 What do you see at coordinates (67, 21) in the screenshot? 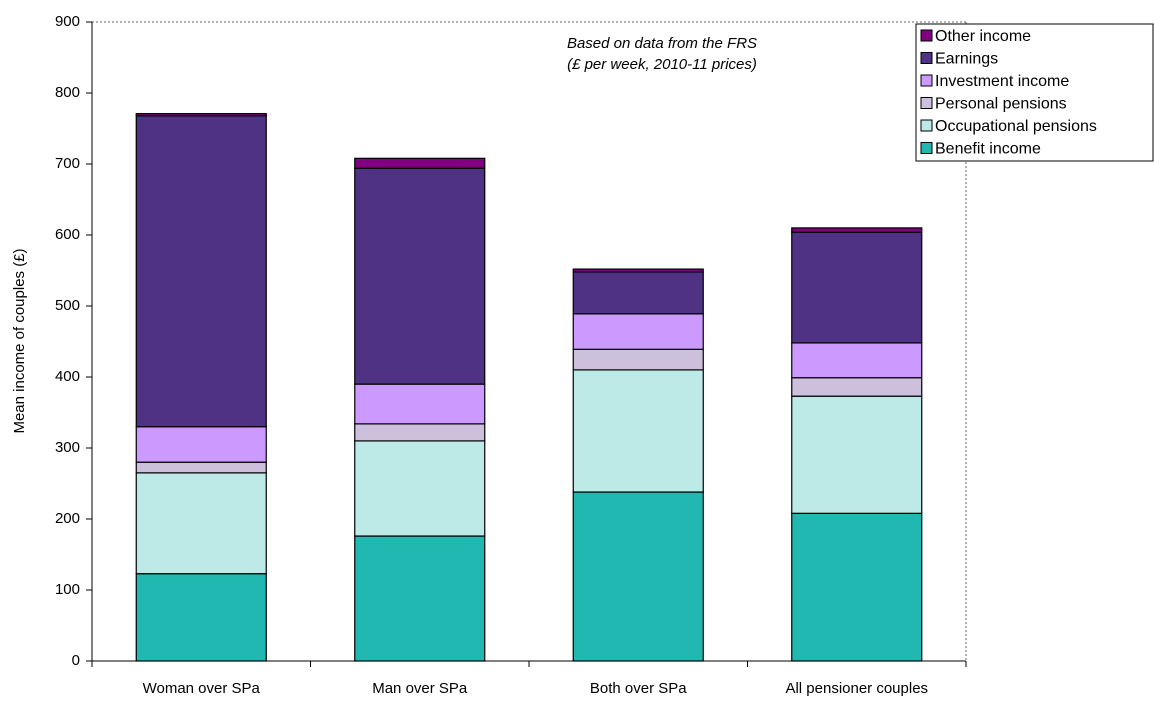
I see `y-tick-label: 900` at bounding box center [67, 21].